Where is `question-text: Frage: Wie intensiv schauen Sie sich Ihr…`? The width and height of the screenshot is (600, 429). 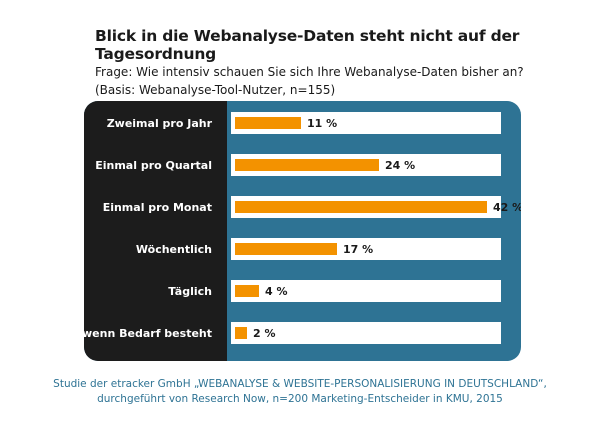 question-text: Frage: Wie intensiv schauen Sie sich Ihr… is located at coordinates (309, 72).